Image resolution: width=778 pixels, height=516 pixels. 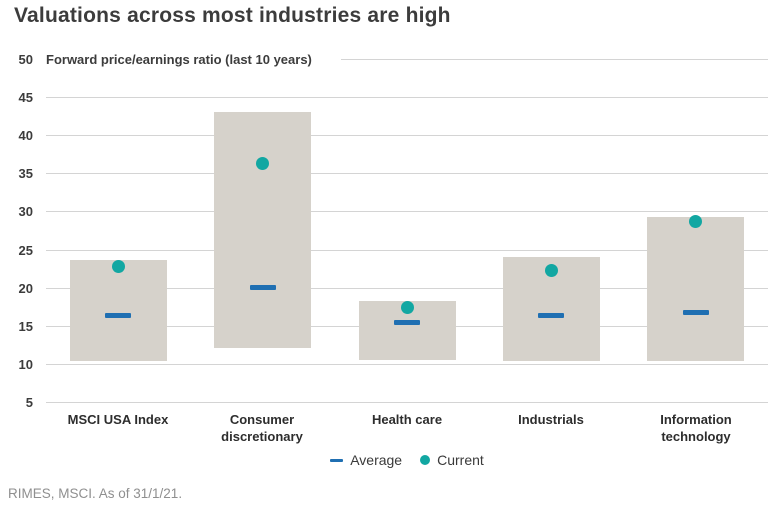 I want to click on legend-label: Current, so click(x=460, y=460).